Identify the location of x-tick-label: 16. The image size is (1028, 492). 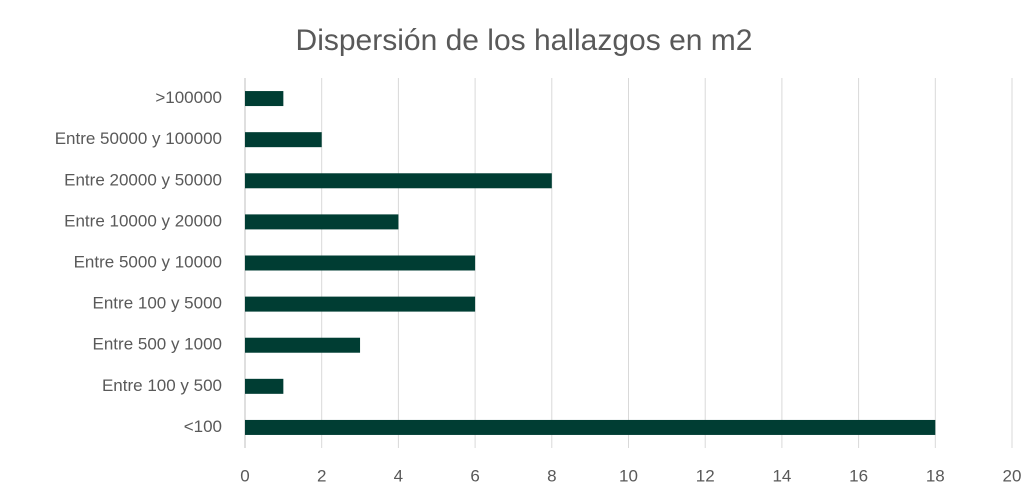
(858, 475).